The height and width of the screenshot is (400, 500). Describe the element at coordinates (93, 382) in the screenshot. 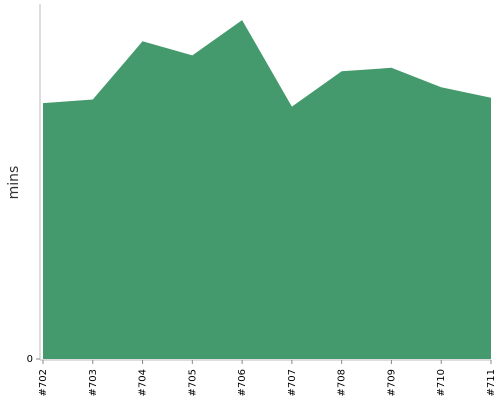

I see `x-tick-label-1: #703` at that location.